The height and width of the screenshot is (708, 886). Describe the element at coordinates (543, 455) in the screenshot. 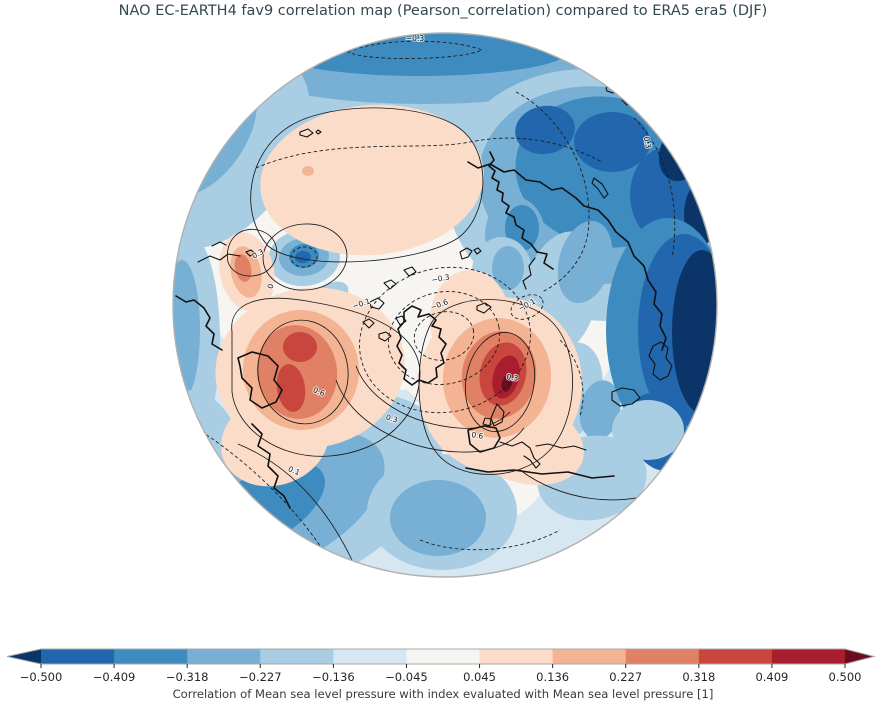

I see `coast-mediterranean-north` at that location.